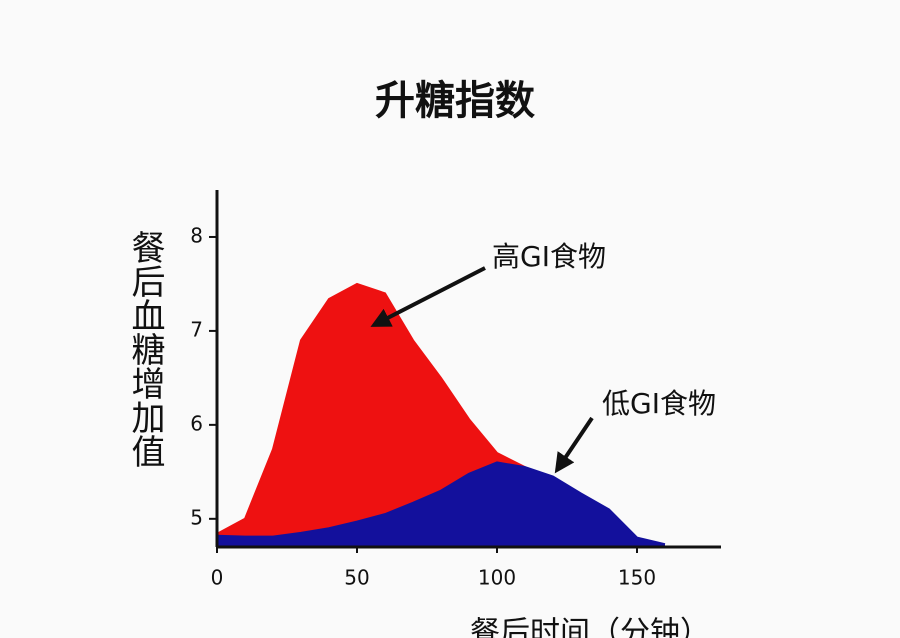 This screenshot has width=900, height=638. Describe the element at coordinates (356, 578) in the screenshot. I see `x-tick-label: 50` at that location.